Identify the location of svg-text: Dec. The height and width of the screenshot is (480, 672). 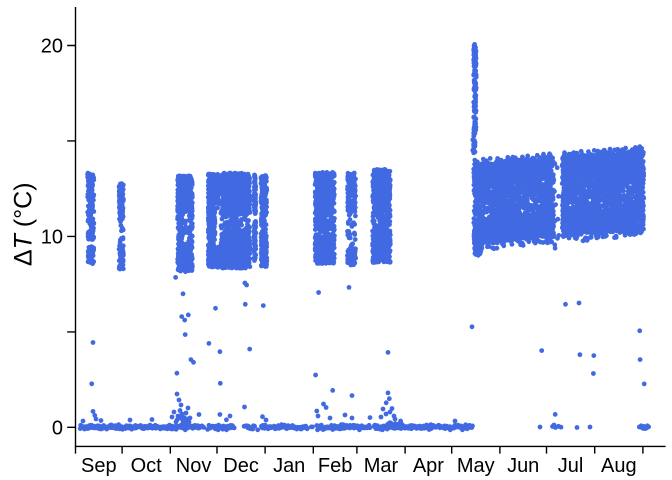
(241, 466).